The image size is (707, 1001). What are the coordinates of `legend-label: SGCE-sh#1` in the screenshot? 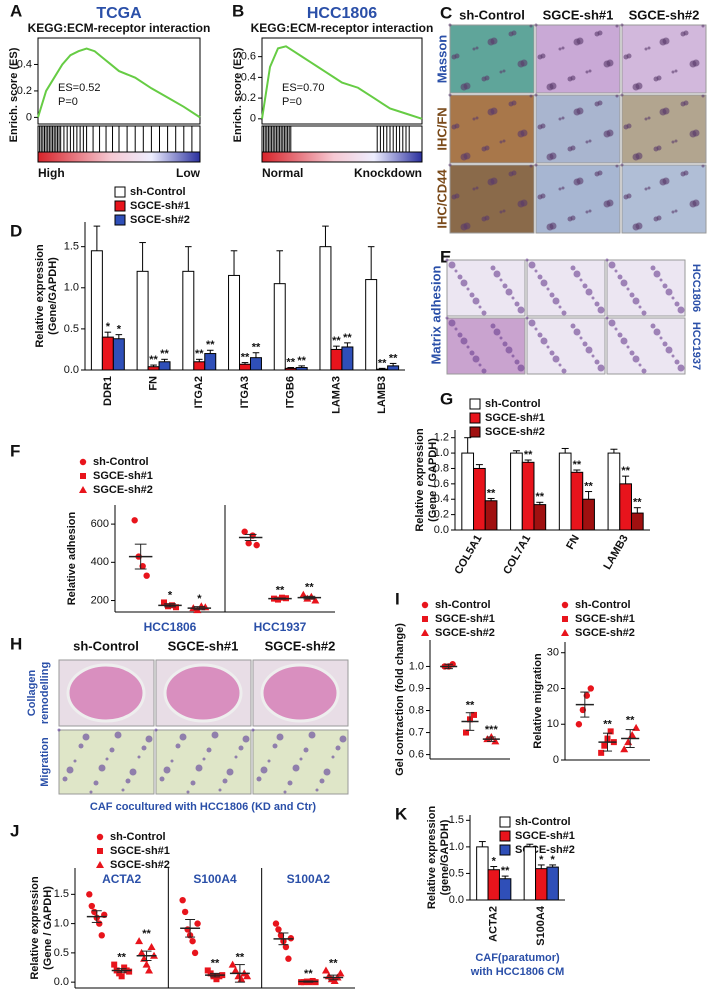 It's located at (545, 836).